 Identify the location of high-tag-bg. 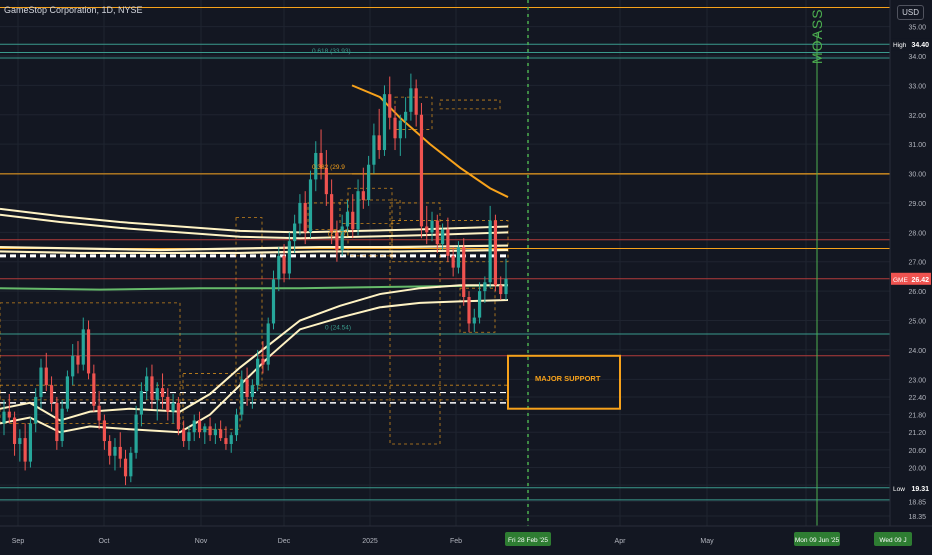
(911, 44).